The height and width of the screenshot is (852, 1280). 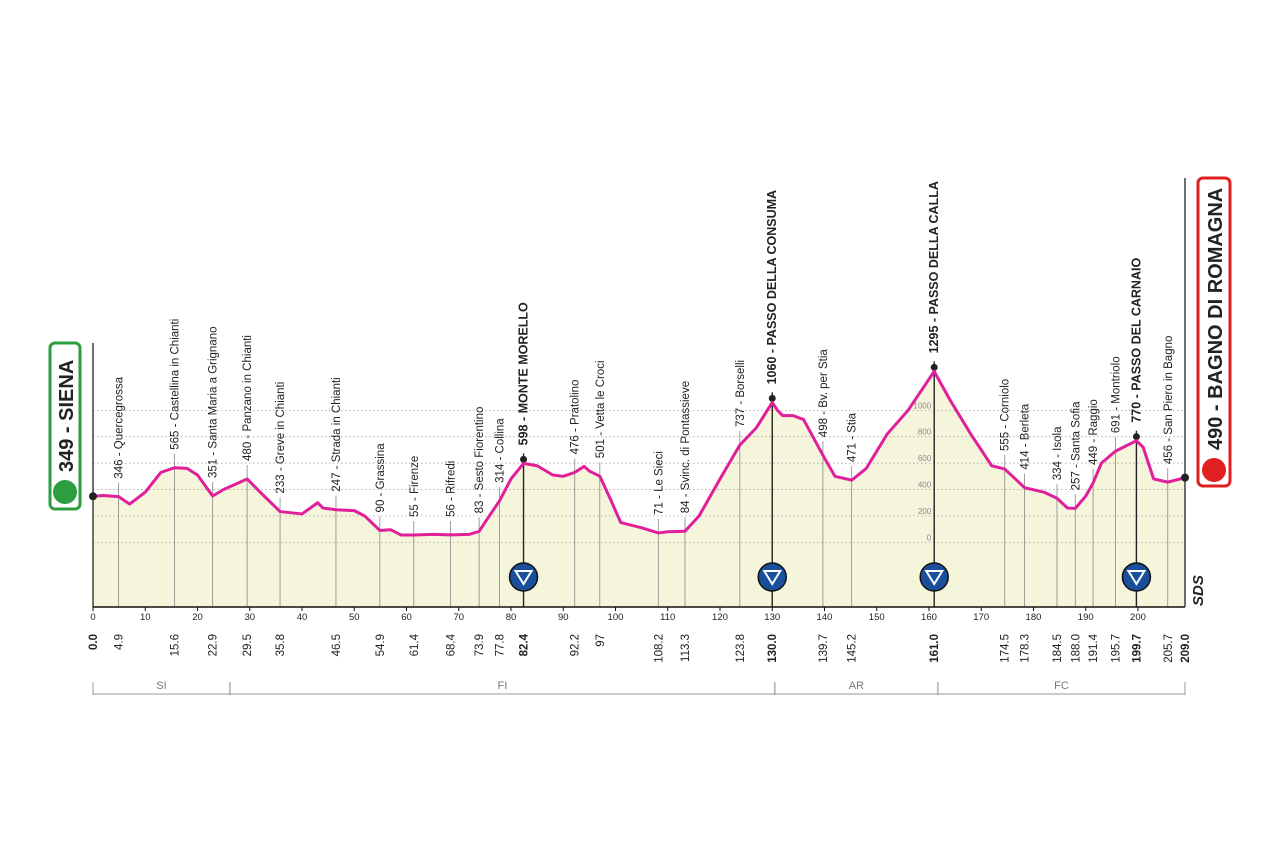 What do you see at coordinates (354, 617) in the screenshot?
I see `x-tick-label: 50` at bounding box center [354, 617].